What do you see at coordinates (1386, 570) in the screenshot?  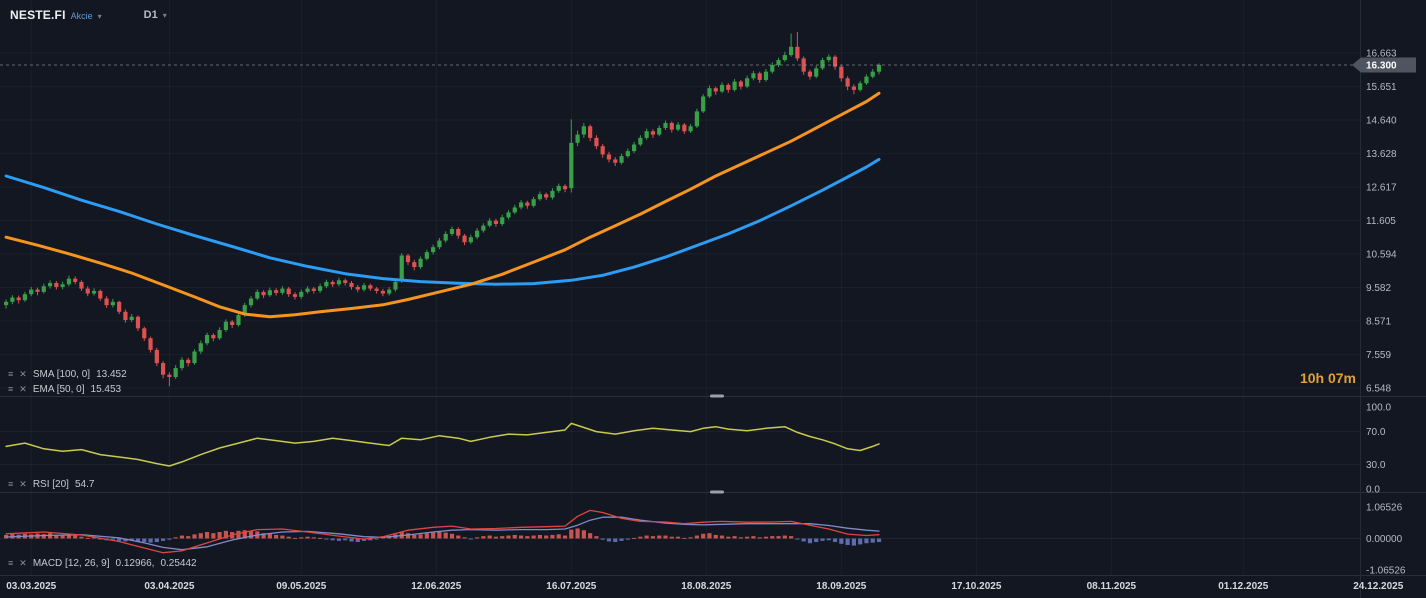 I see `svg-text: -1.06526` at bounding box center [1386, 570].